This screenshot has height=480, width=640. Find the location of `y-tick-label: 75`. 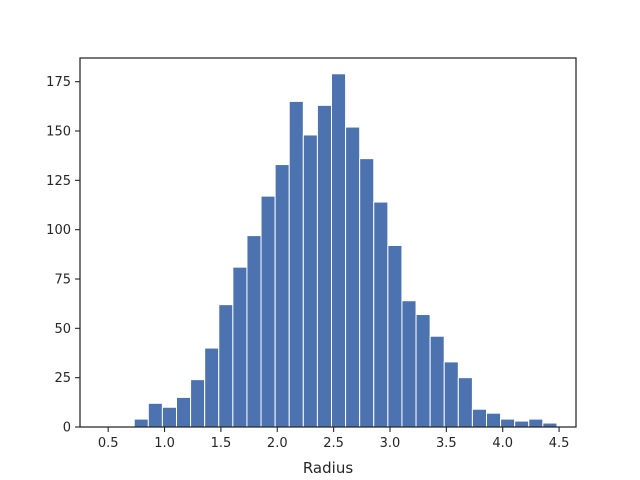

y-tick-label: 75 is located at coordinates (62, 280).